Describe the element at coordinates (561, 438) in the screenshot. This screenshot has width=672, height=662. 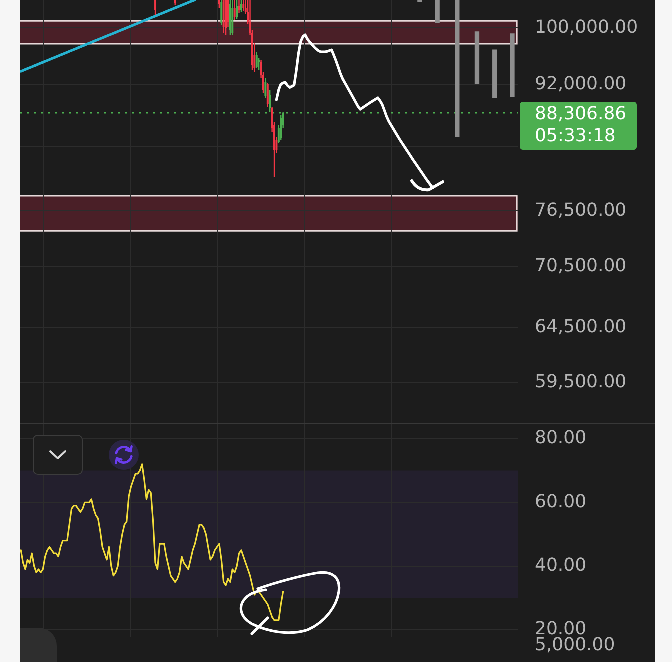
I see `y-tick-label: 80.00` at that location.